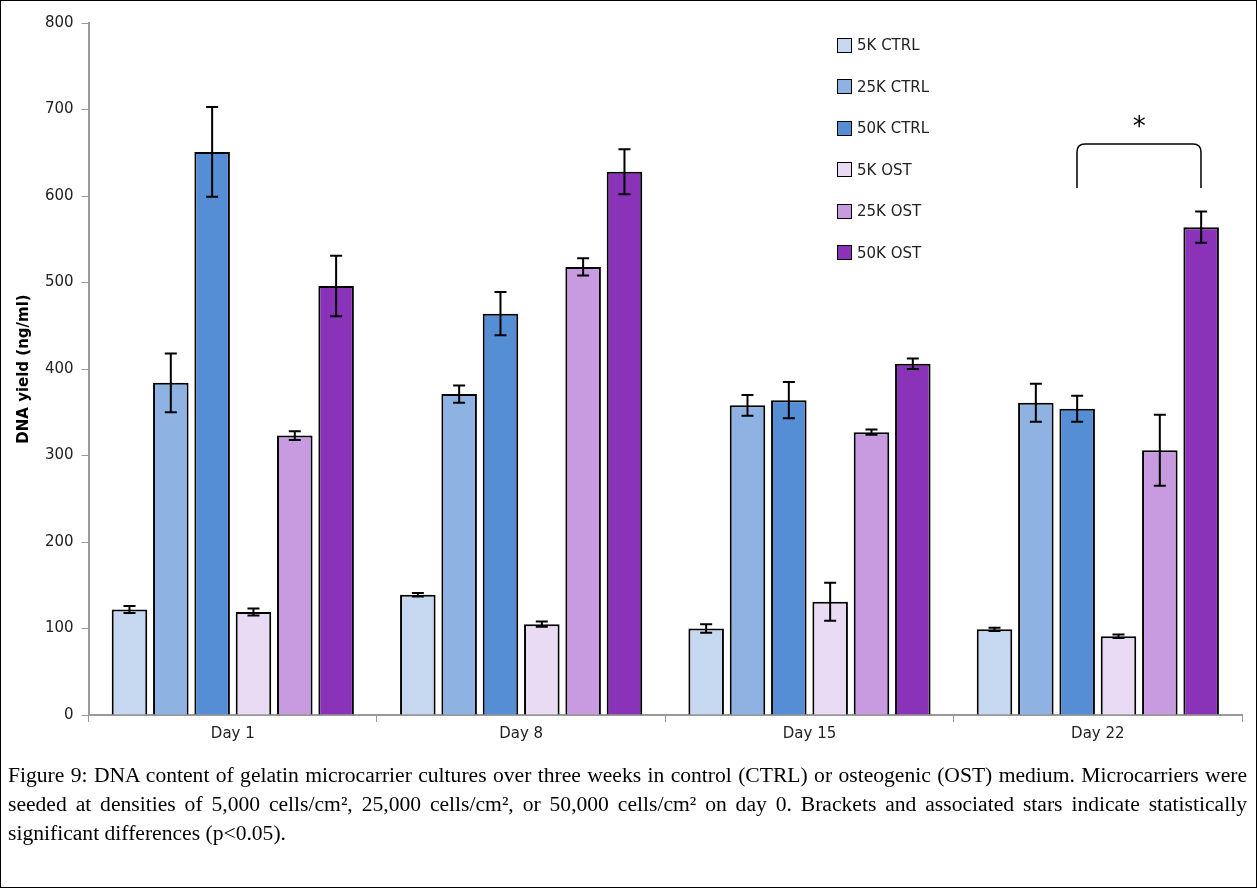 This screenshot has width=1257, height=888. I want to click on x-tick-label: Day 22, so click(1098, 732).